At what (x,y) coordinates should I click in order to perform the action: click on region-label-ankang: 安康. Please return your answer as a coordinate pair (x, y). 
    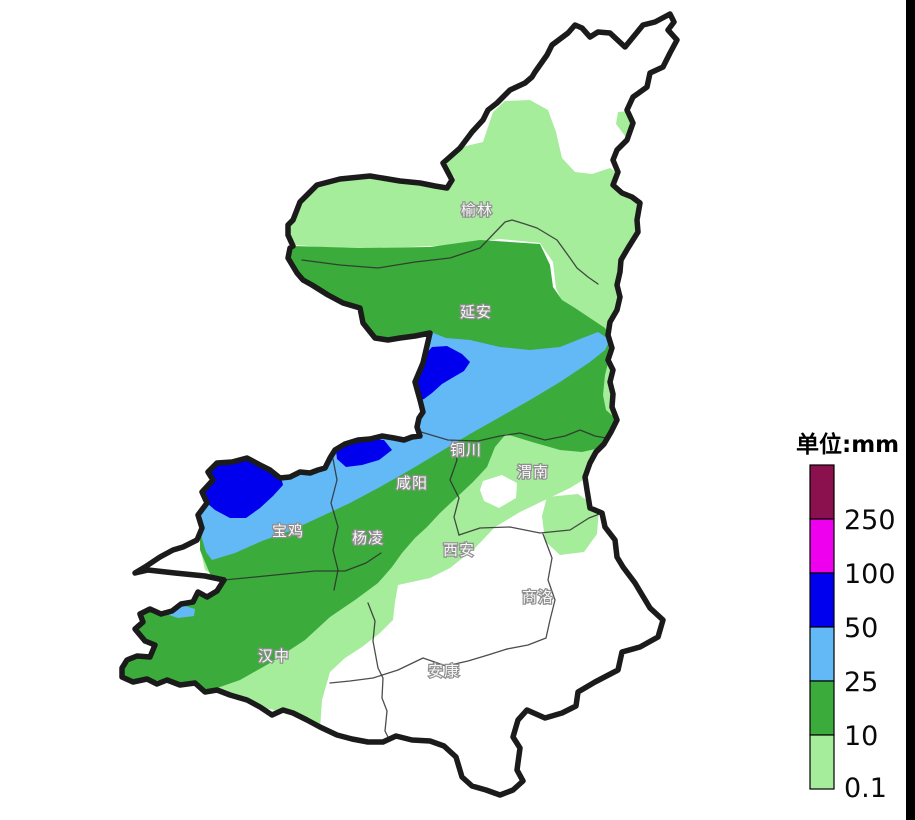
    Looking at the image, I should click on (444, 671).